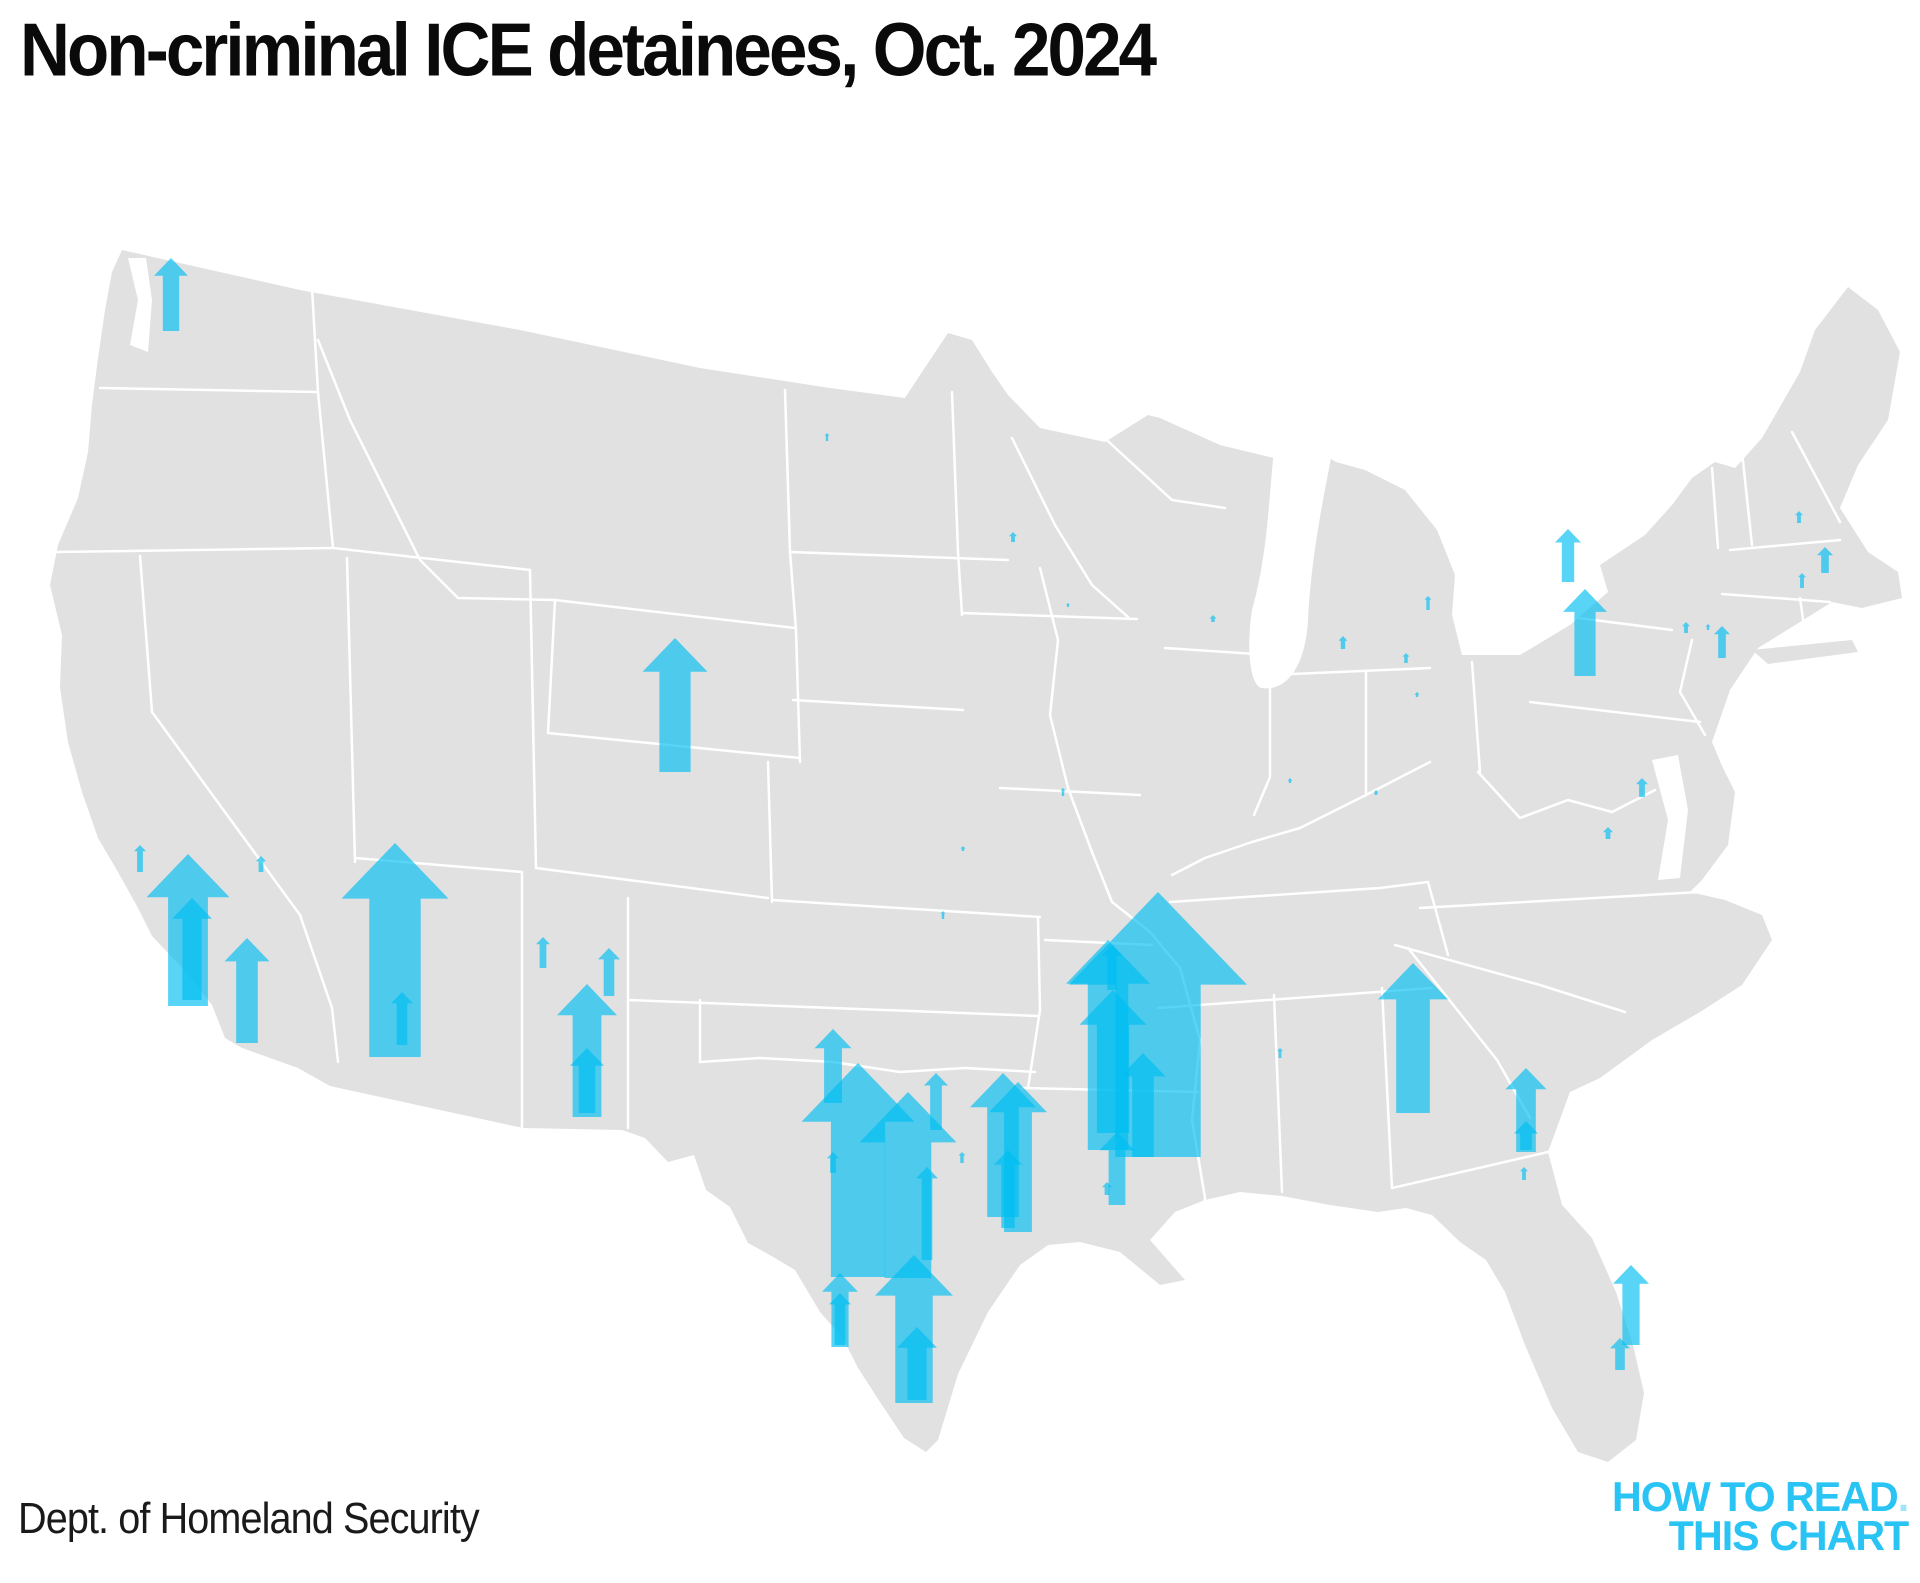  What do you see at coordinates (1670, 817) in the screenshot?
I see `chesapeake-bay` at bounding box center [1670, 817].